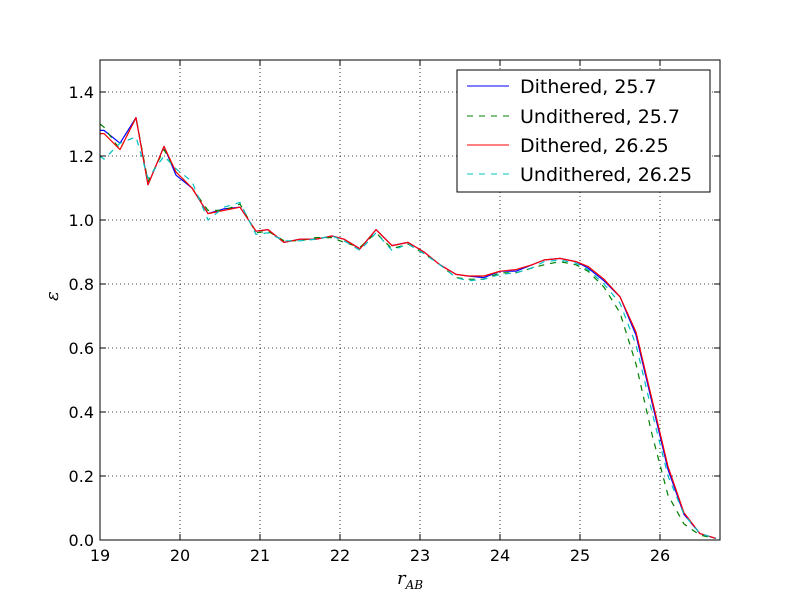  I want to click on legend-label-dithered-26-25: Dithered, 26.25, so click(594, 146).